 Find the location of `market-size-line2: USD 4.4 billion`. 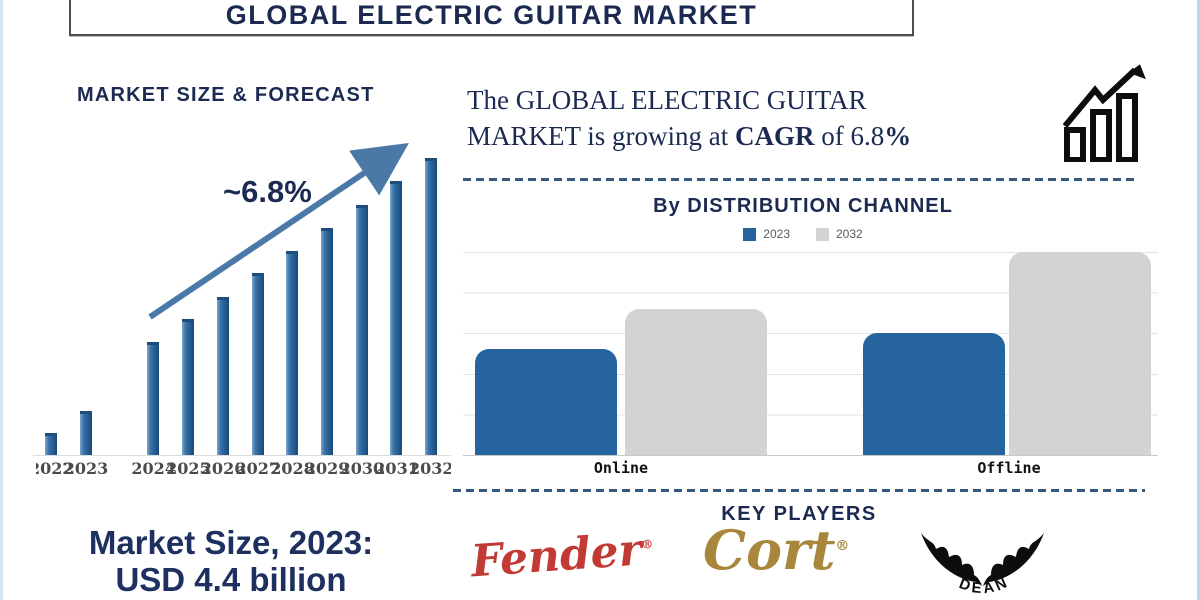

market-size-line2: USD 4.4 billion is located at coordinates (231, 579).